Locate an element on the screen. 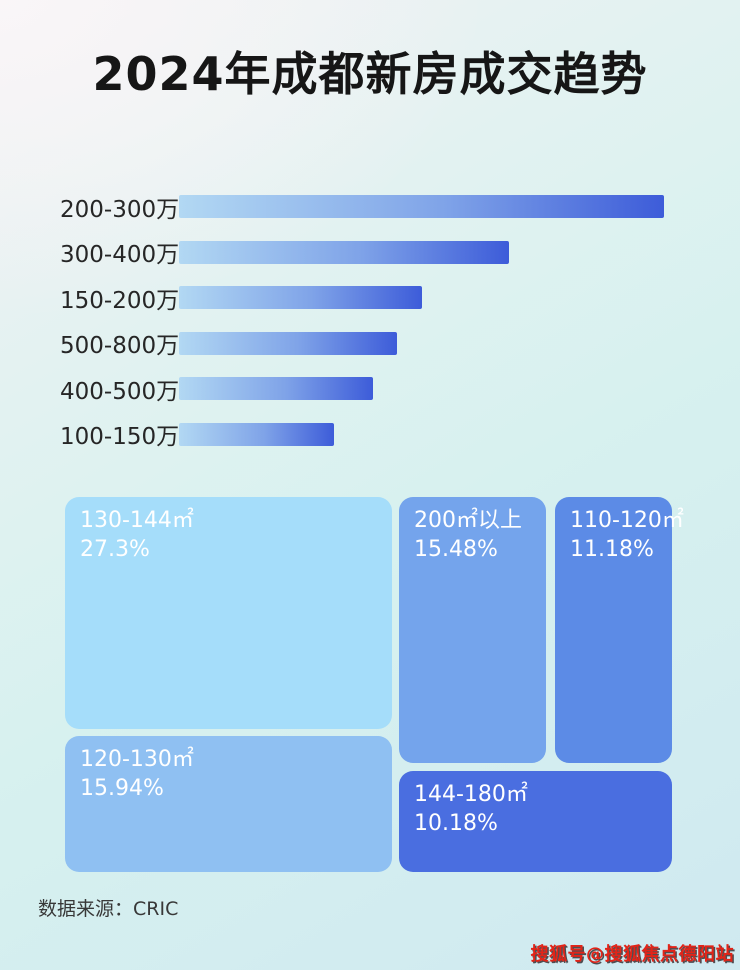 Image resolution: width=740 pixels, height=970 pixels. treemap-block-percent: 27.3% is located at coordinates (115, 550).